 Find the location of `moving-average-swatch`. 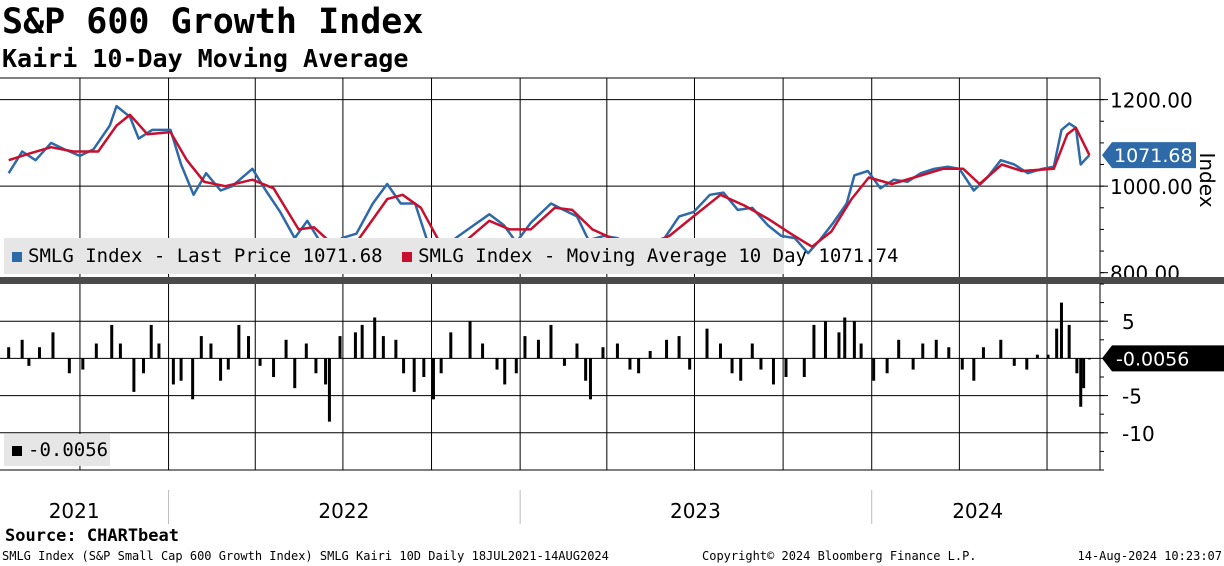

moving-average-swatch is located at coordinates (407, 256).